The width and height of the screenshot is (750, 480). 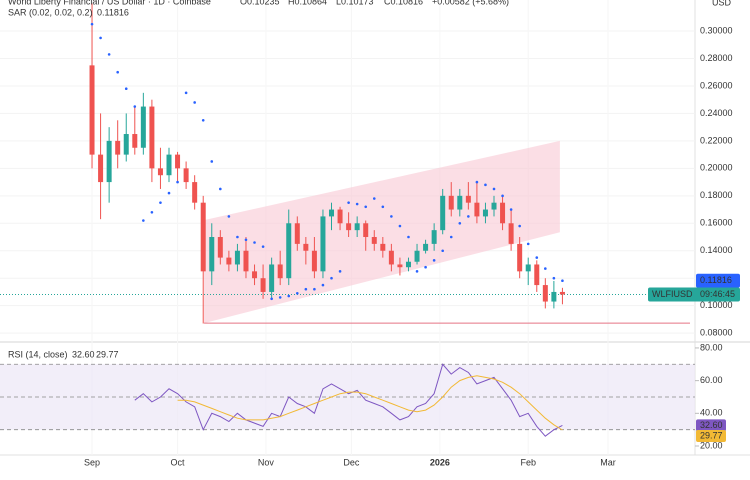 What do you see at coordinates (711, 425) in the screenshot?
I see `rsi-tag-label: 32.60` at bounding box center [711, 425].